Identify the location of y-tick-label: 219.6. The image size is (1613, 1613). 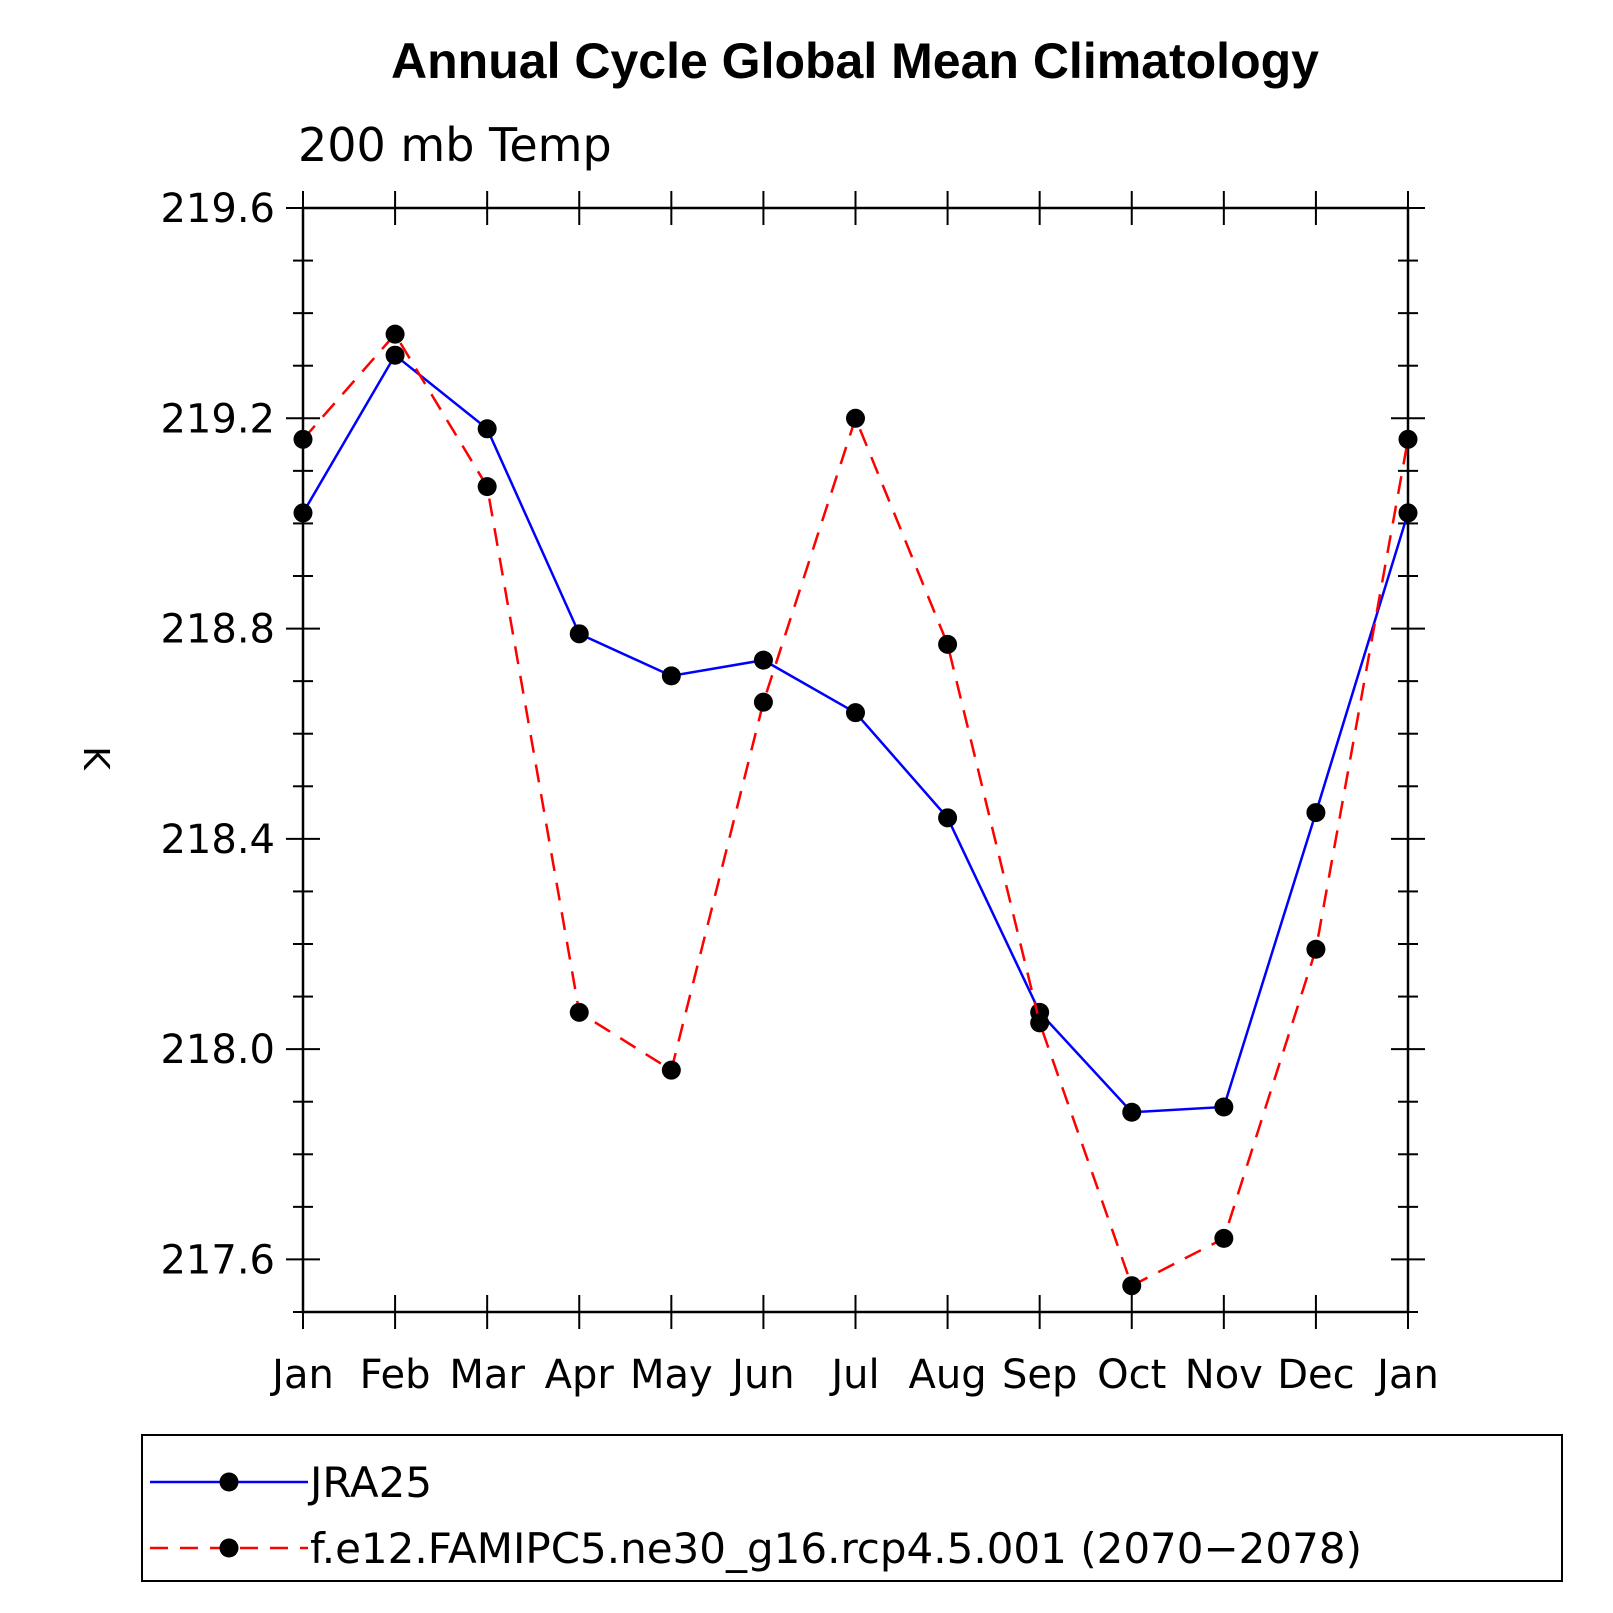
(217, 209).